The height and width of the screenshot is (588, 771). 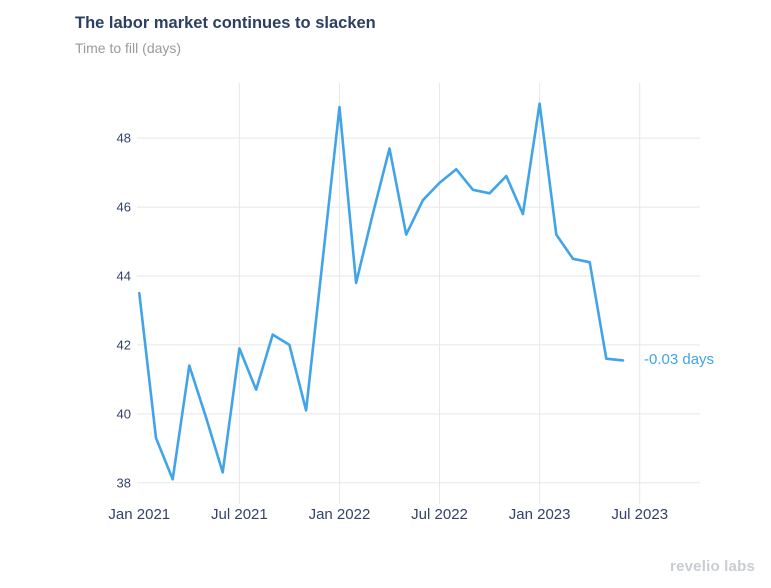 What do you see at coordinates (639, 514) in the screenshot?
I see `x-tick-label: Jul 2023` at bounding box center [639, 514].